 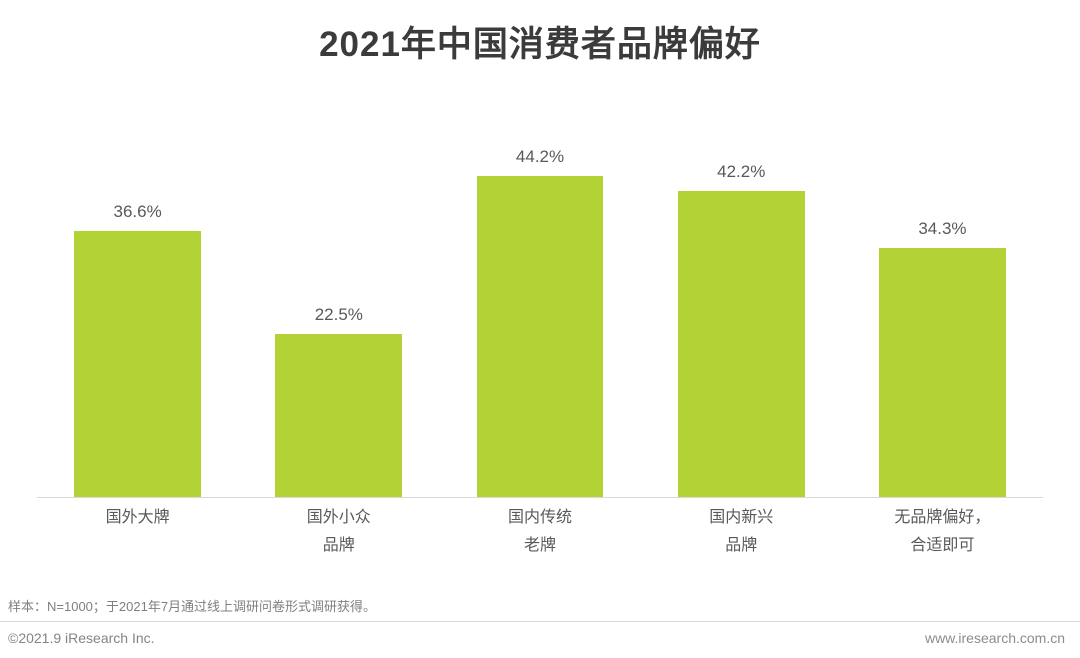 I want to click on bar-value-label: 22.5%, so click(x=338, y=314).